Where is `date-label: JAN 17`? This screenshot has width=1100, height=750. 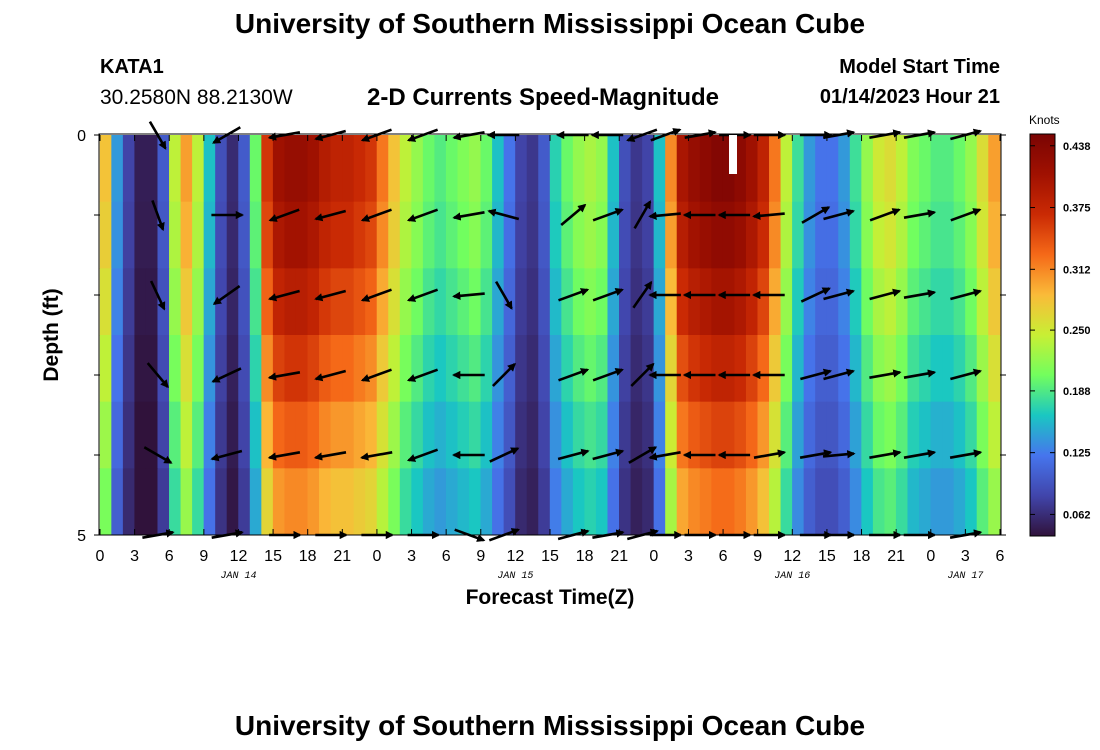 date-label: JAN 17 is located at coordinates (965, 576).